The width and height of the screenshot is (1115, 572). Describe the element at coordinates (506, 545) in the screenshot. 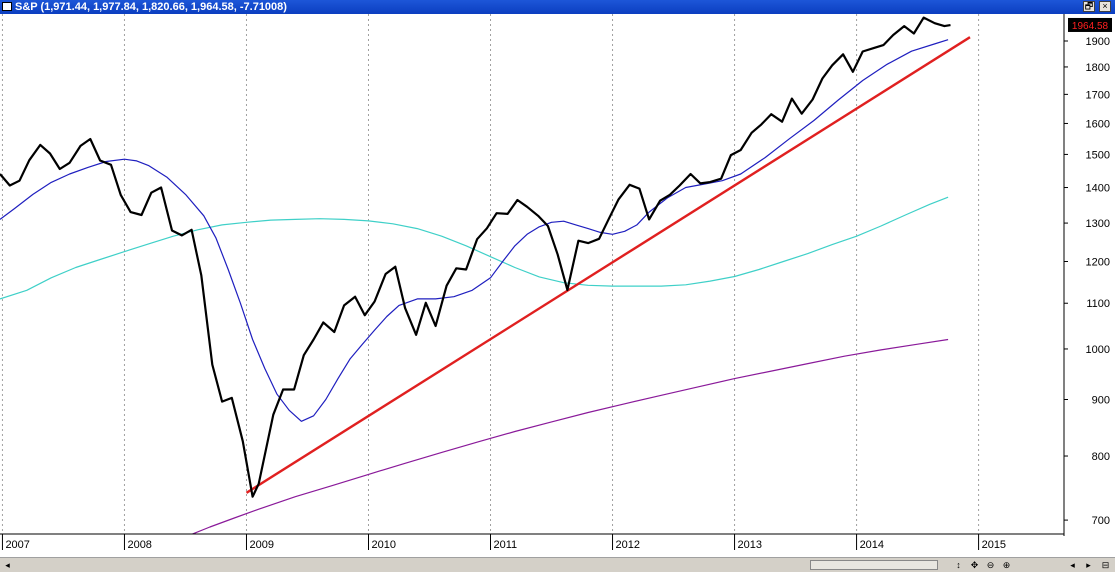

I see `x-tick-label: 2011` at that location.